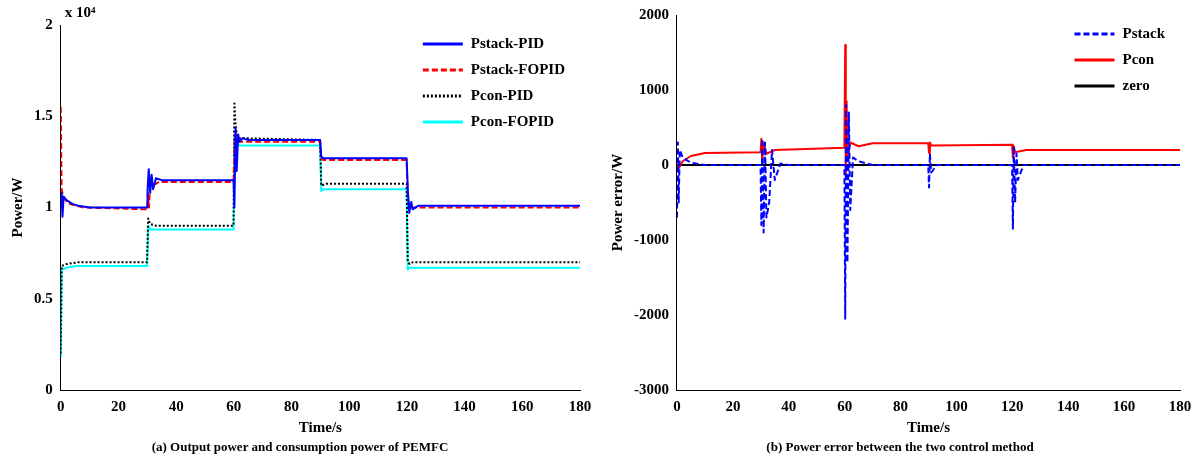 The image size is (1200, 457). I want to click on y-tick-label: 2, so click(49, 23).